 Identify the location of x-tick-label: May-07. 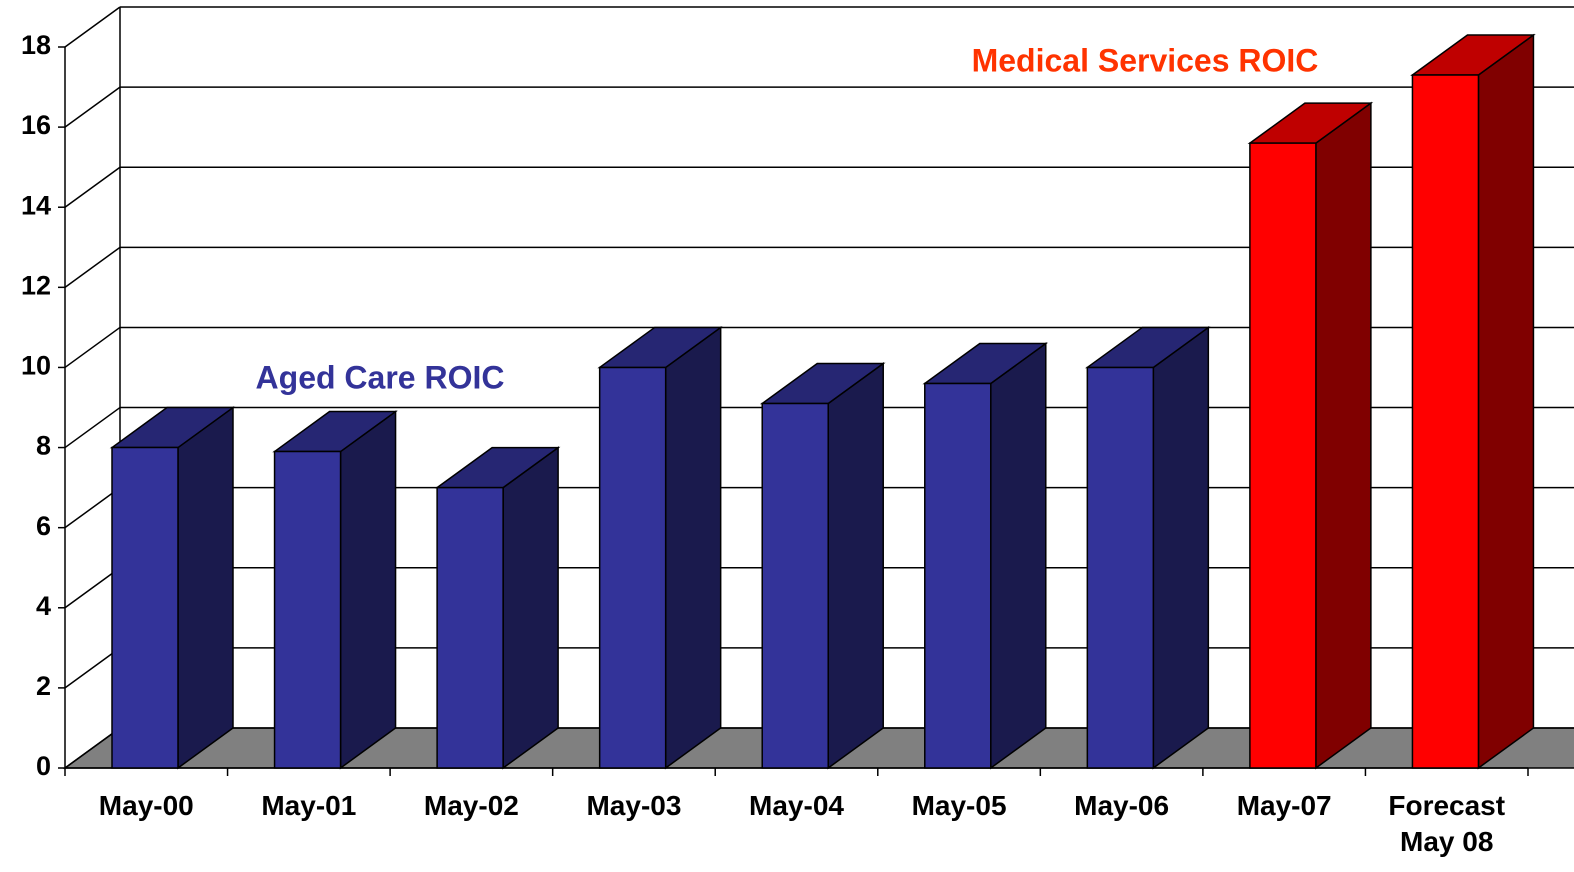
(1284, 805).